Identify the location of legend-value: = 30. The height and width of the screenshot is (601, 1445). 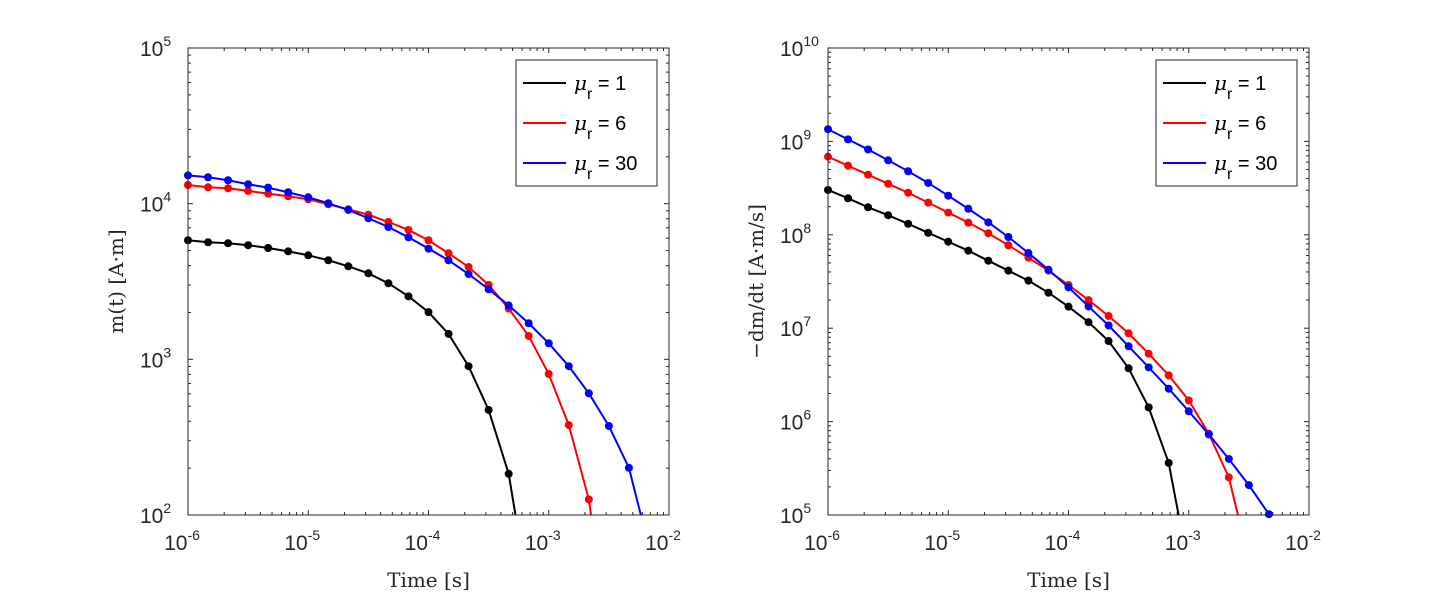
(1254, 164).